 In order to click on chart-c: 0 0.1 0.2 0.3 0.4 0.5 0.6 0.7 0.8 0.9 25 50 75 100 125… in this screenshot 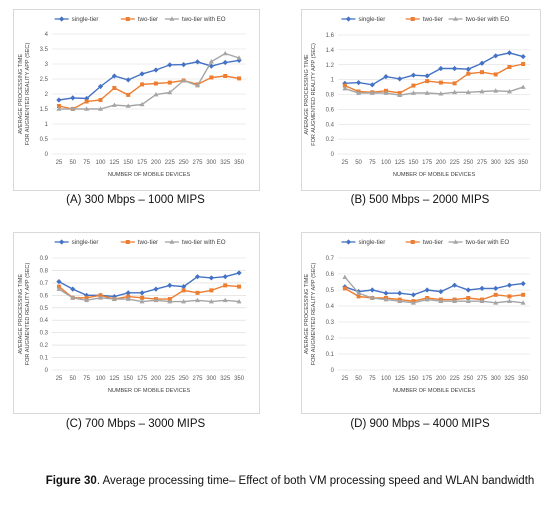, I will do `click(132, 316)`.